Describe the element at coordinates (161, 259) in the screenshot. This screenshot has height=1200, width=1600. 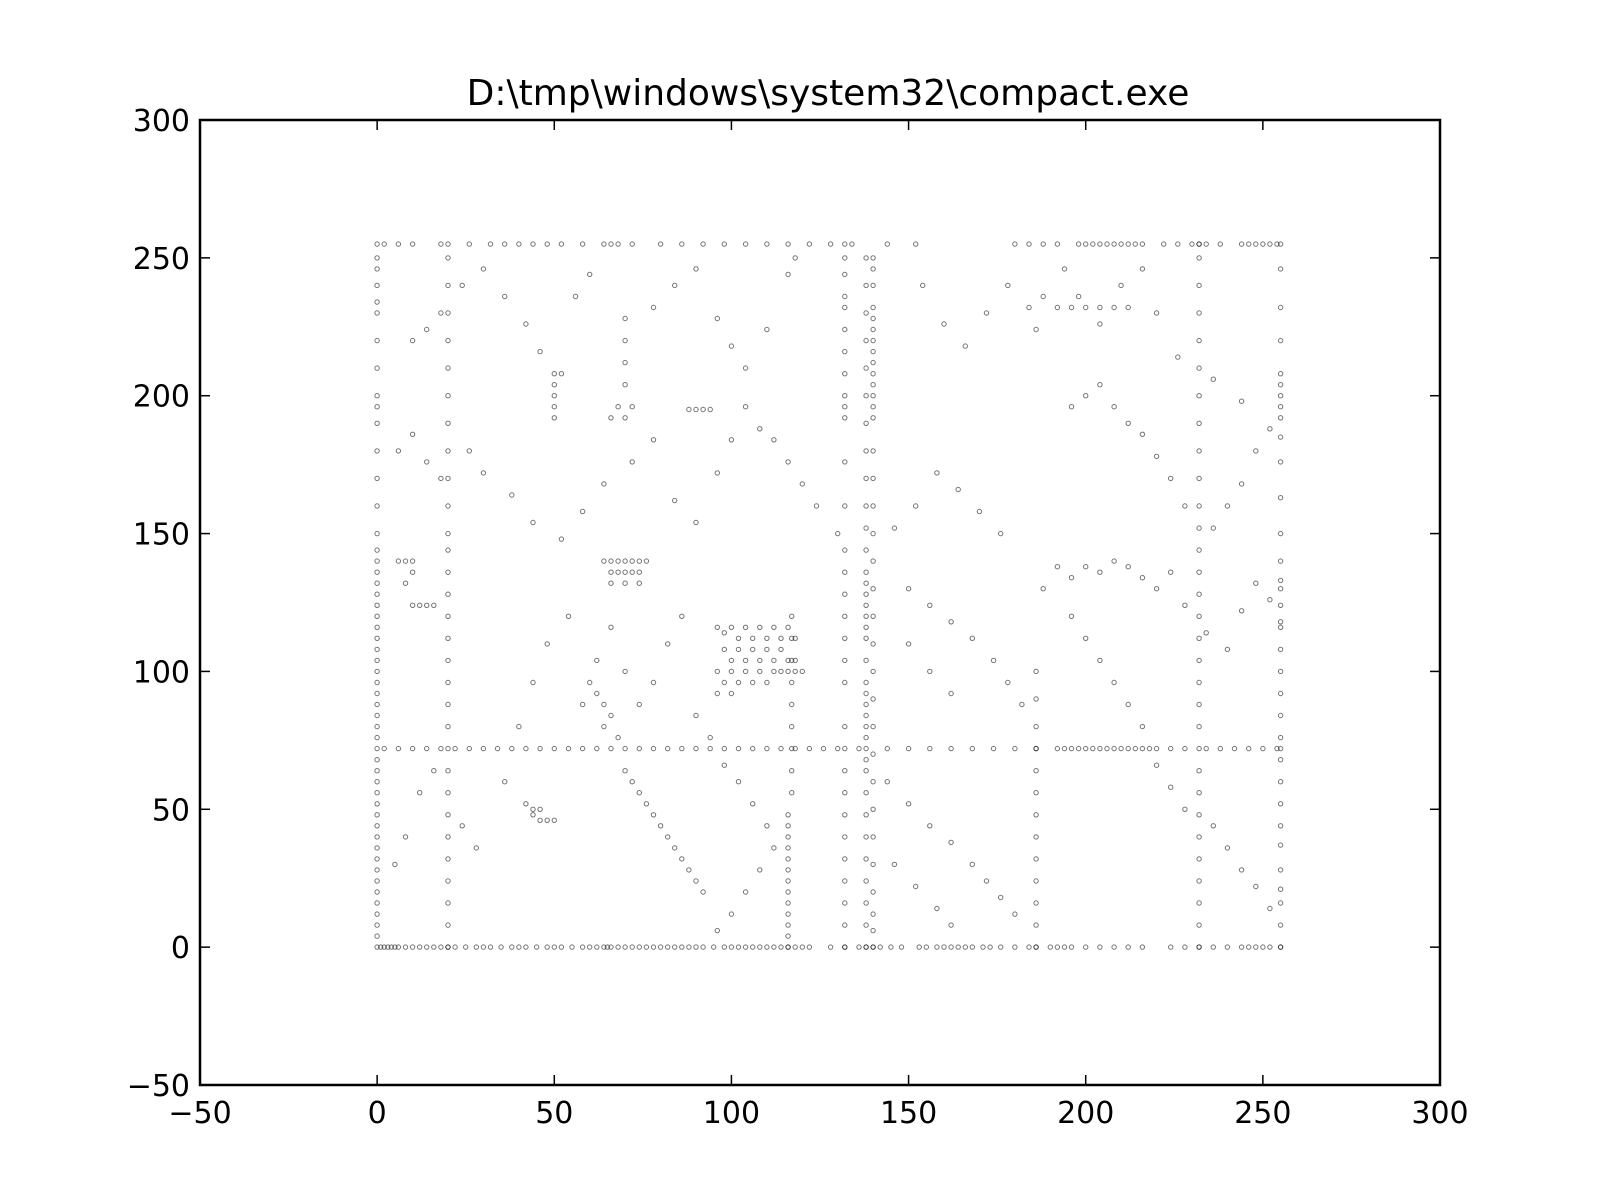
I see `y-tick-label: 250` at that location.